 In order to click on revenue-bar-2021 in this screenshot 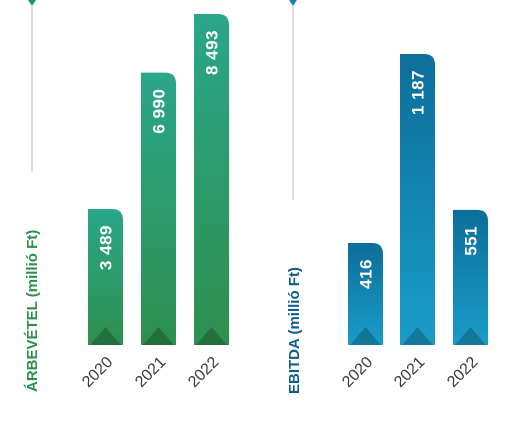, I will do `click(158, 208)`.